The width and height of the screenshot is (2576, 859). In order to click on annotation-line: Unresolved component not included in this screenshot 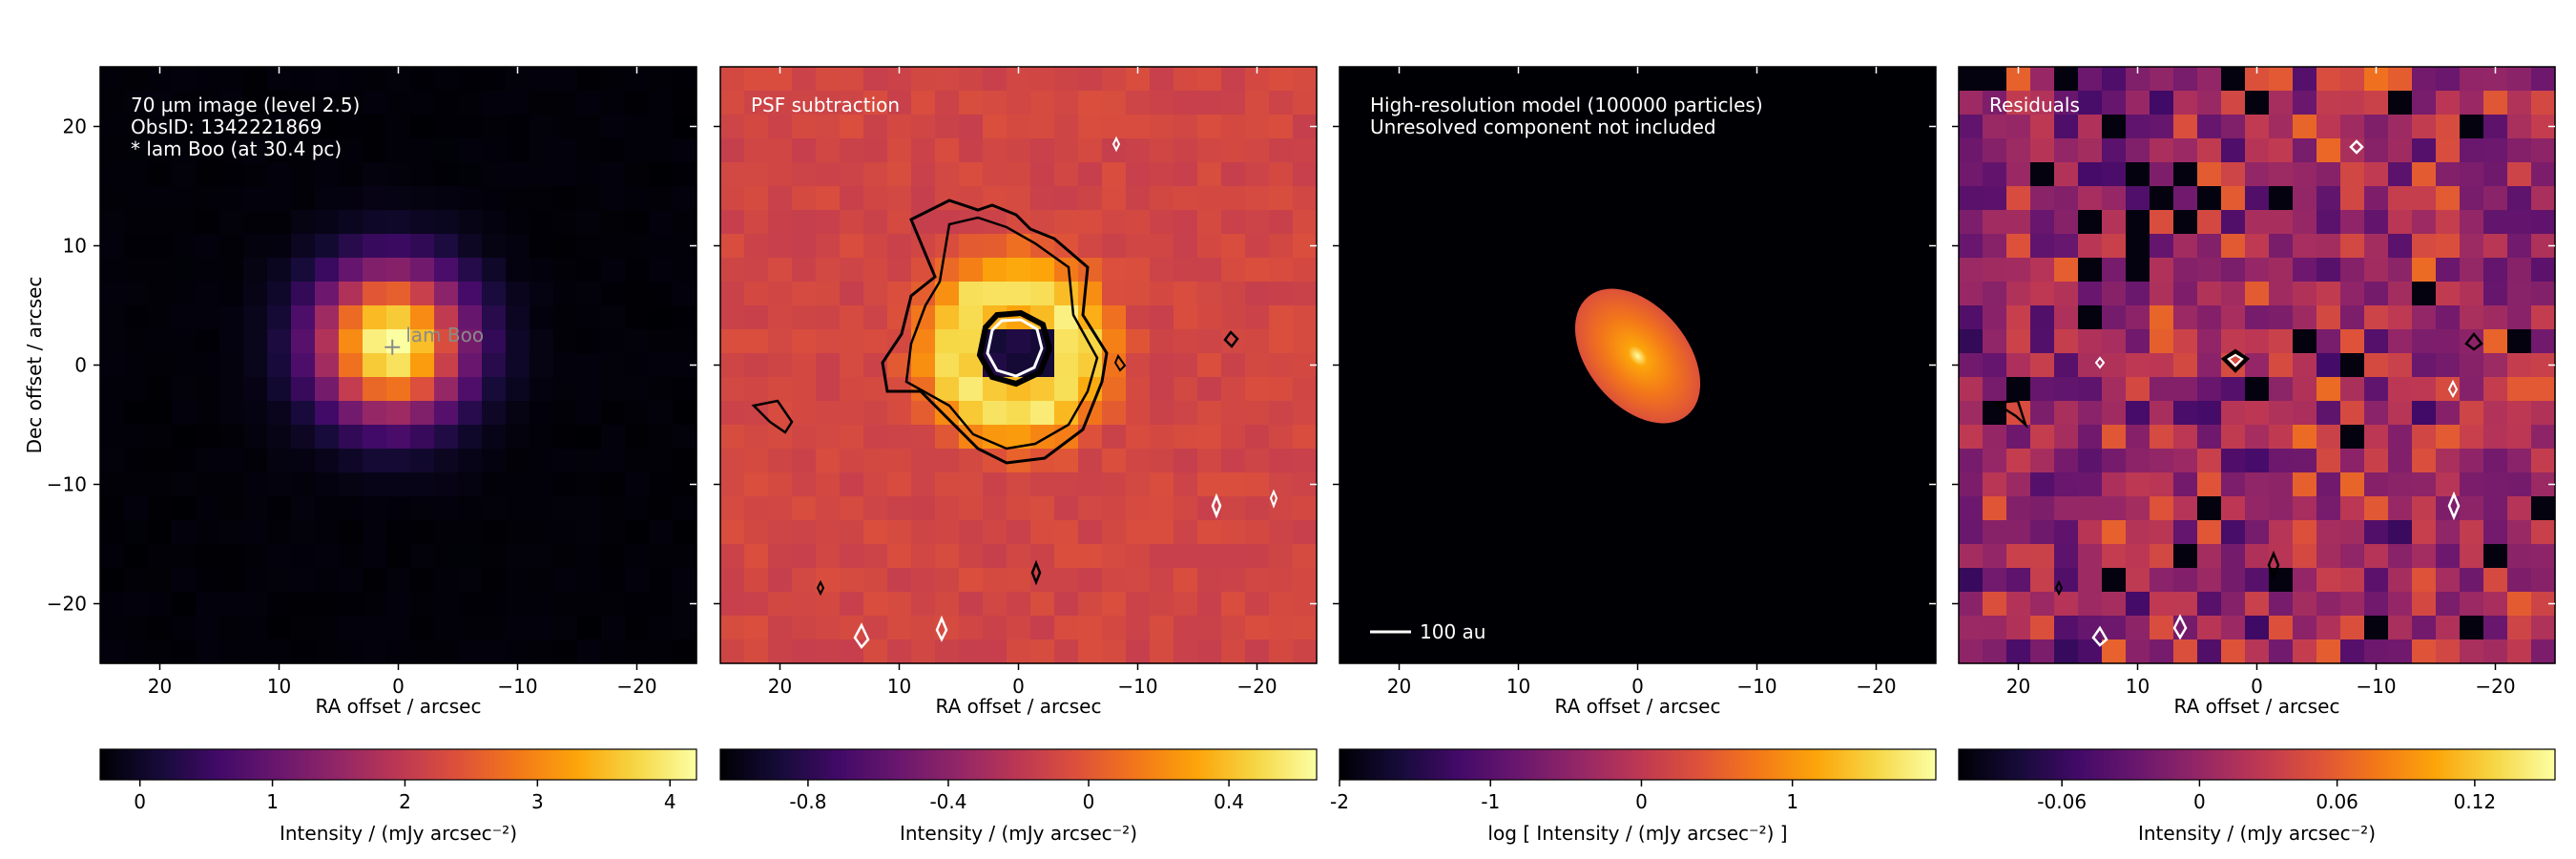, I will do `click(1543, 126)`.